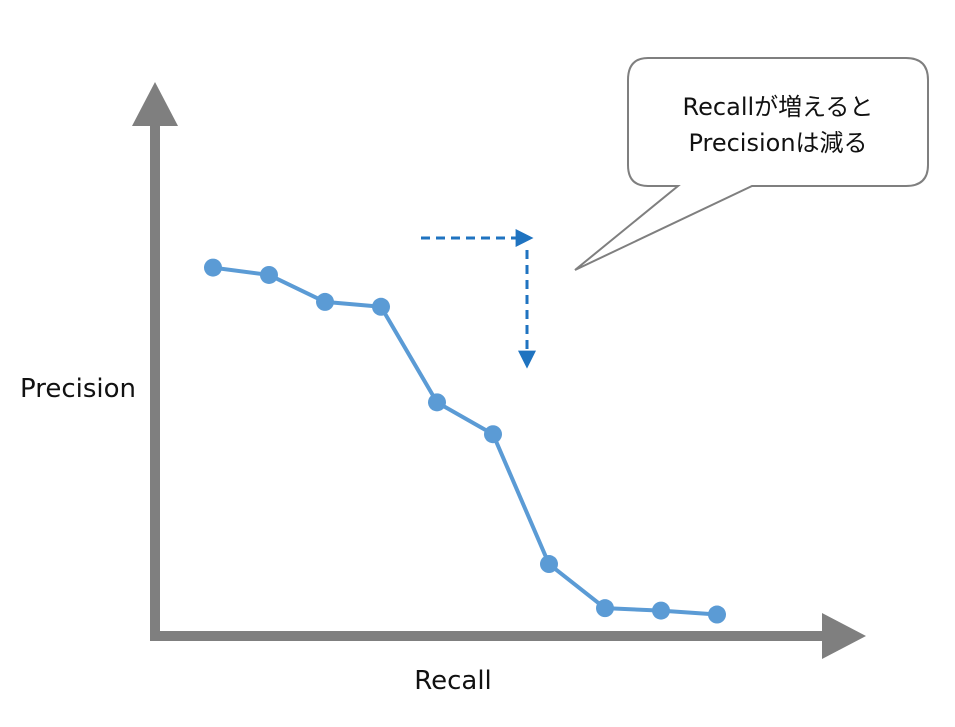 Image resolution: width=955 pixels, height=727 pixels. I want to click on y-axis-line, so click(155, 378).